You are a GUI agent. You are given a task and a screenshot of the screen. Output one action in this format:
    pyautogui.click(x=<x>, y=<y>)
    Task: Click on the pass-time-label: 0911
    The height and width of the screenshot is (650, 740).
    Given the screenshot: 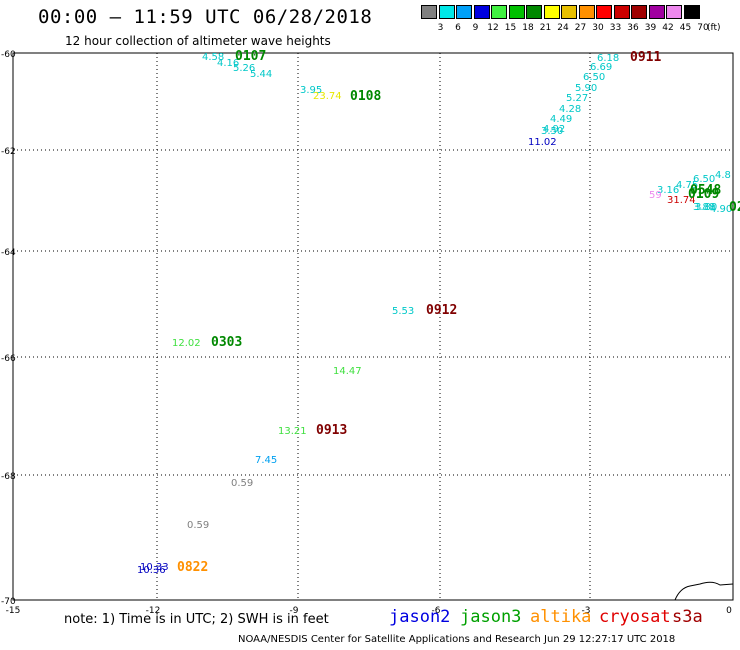 What is the action you would take?
    pyautogui.click(x=645, y=57)
    